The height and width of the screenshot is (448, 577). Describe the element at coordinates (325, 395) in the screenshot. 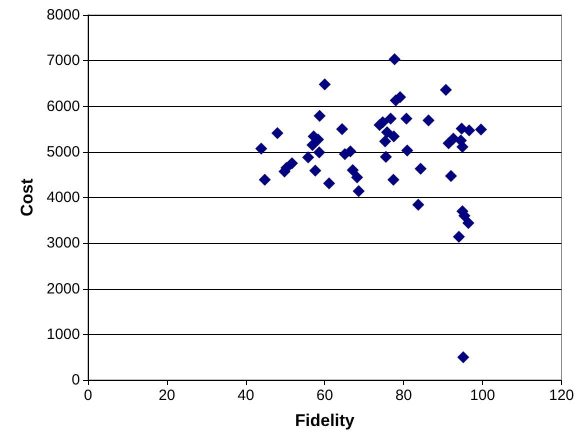

I see `x-tick-label: 60` at that location.